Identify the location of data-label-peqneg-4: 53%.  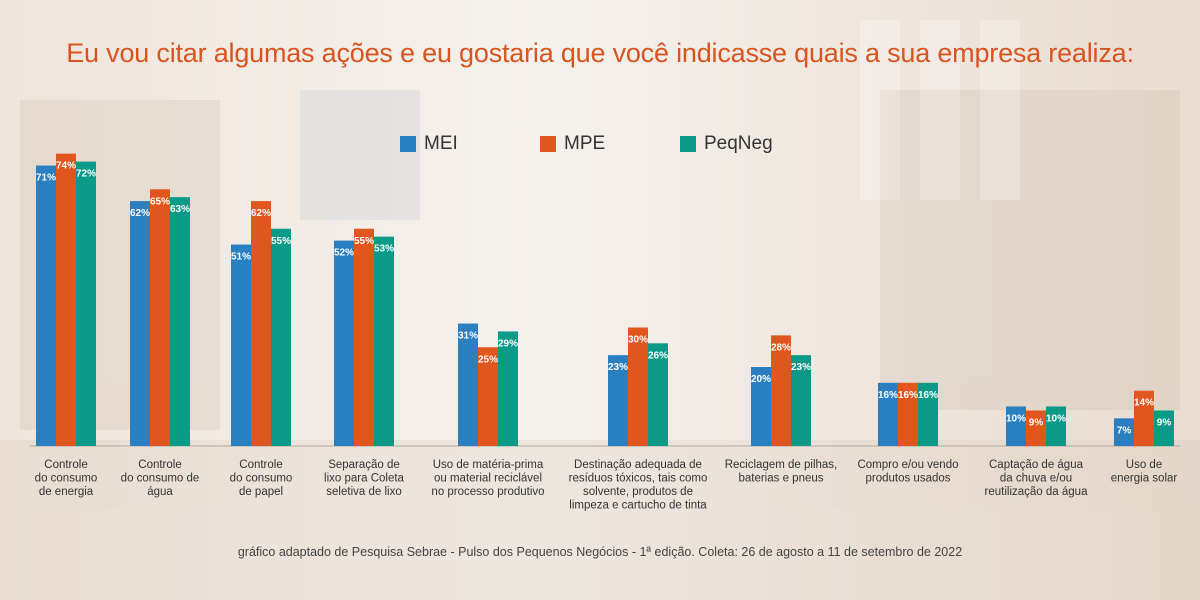
(384, 249).